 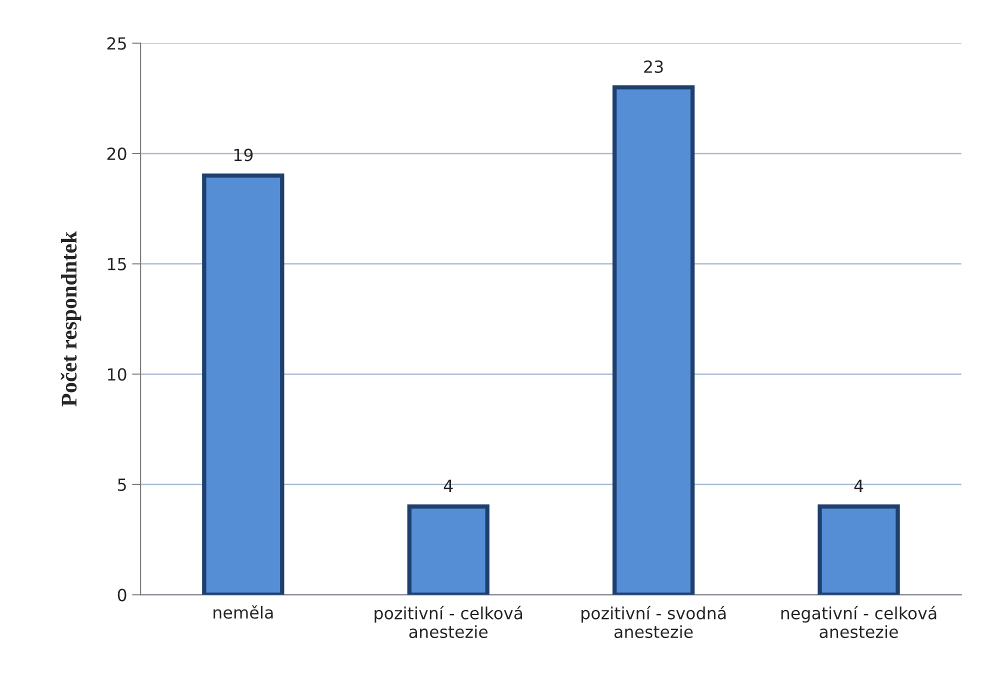 What do you see at coordinates (116, 153) in the screenshot?
I see `y-tick-label: 20` at bounding box center [116, 153].